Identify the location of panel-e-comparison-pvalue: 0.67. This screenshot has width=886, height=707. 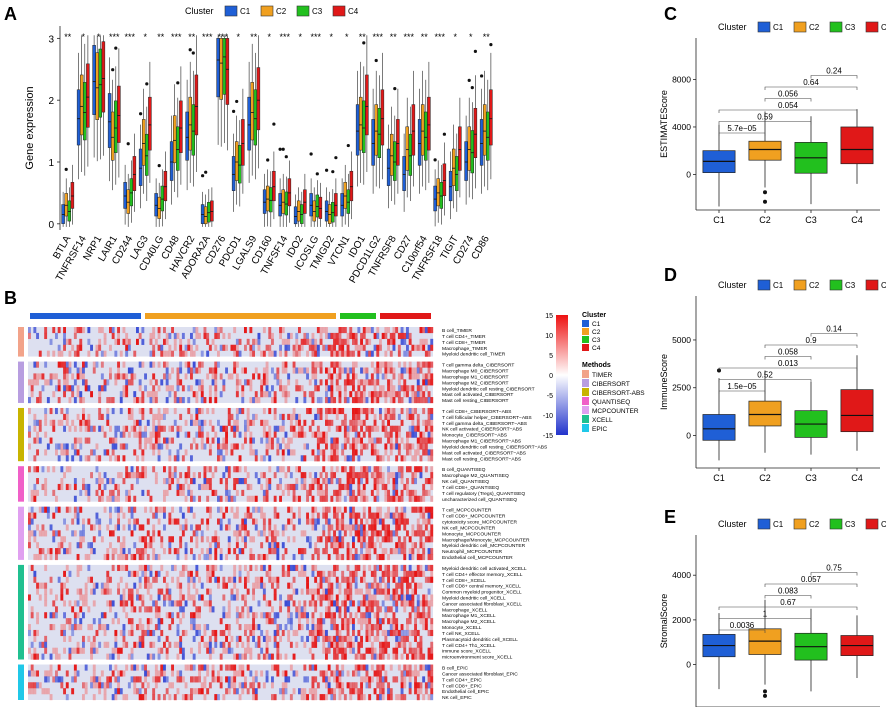
(788, 602).